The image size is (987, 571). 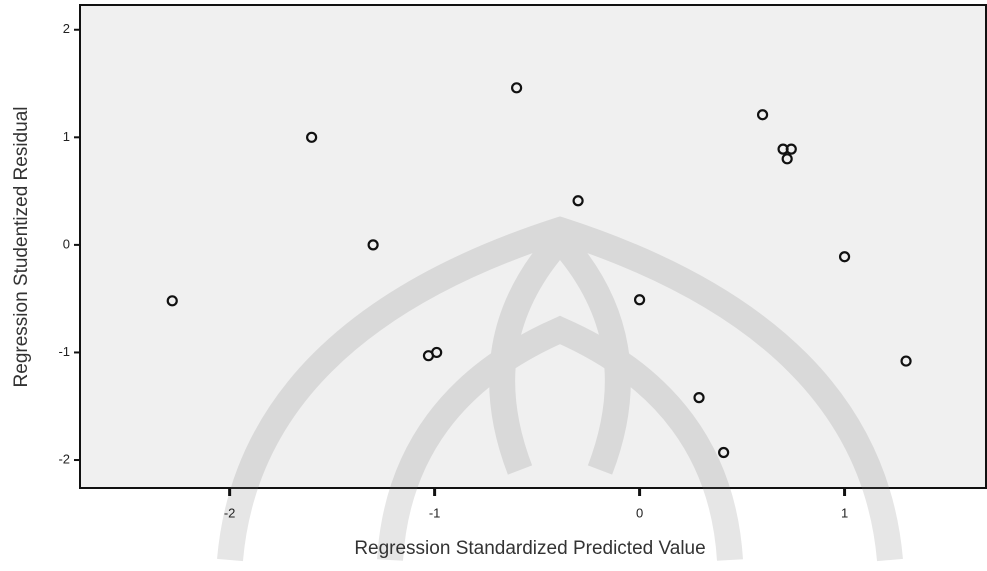 What do you see at coordinates (844, 512) in the screenshot?
I see `x-tick-label: 1` at bounding box center [844, 512].